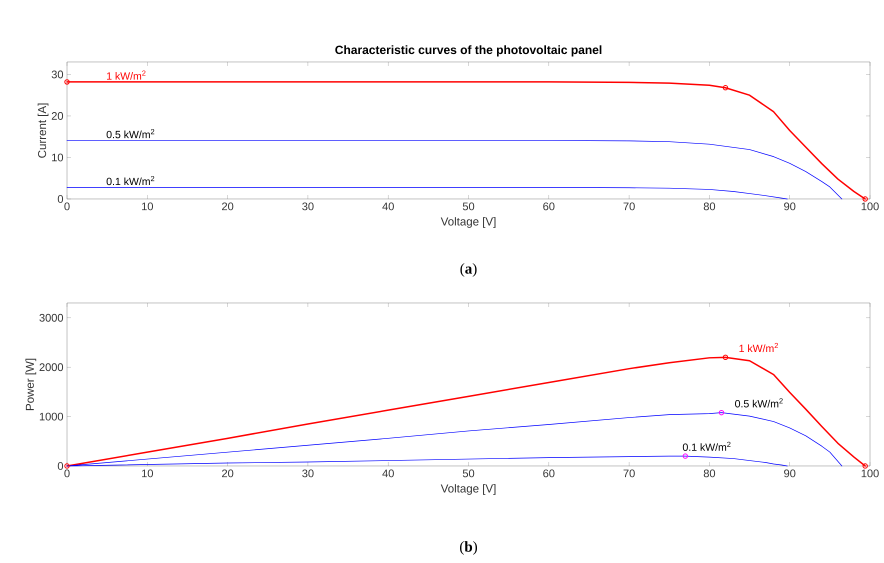 This screenshot has width=884, height=563. Describe the element at coordinates (43, 131) in the screenshot. I see `y-axis-title: Current [A]` at that location.